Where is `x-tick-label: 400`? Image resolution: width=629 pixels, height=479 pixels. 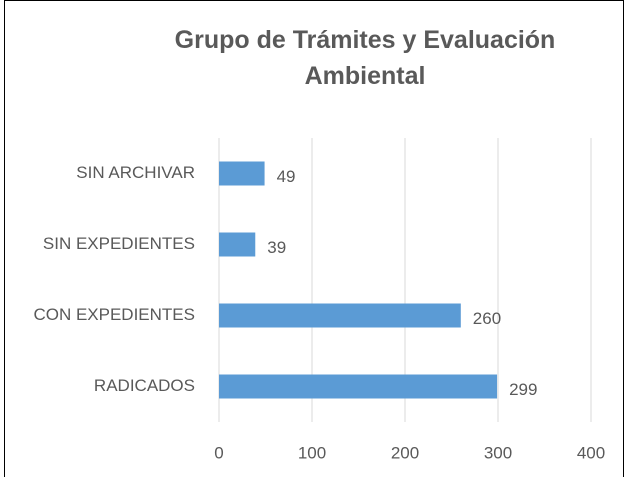 x-tick-label: 400 is located at coordinates (591, 452).